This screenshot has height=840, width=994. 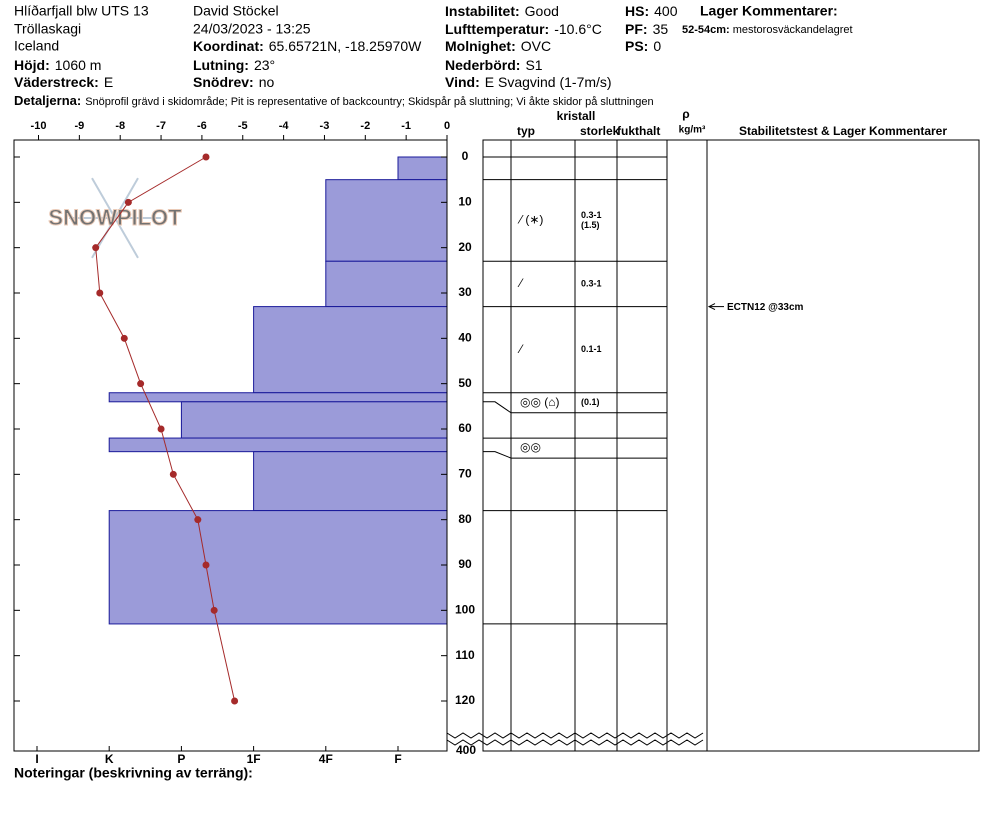 What do you see at coordinates (47, 29) in the screenshot?
I see `header-text: Tröllaskagi` at bounding box center [47, 29].